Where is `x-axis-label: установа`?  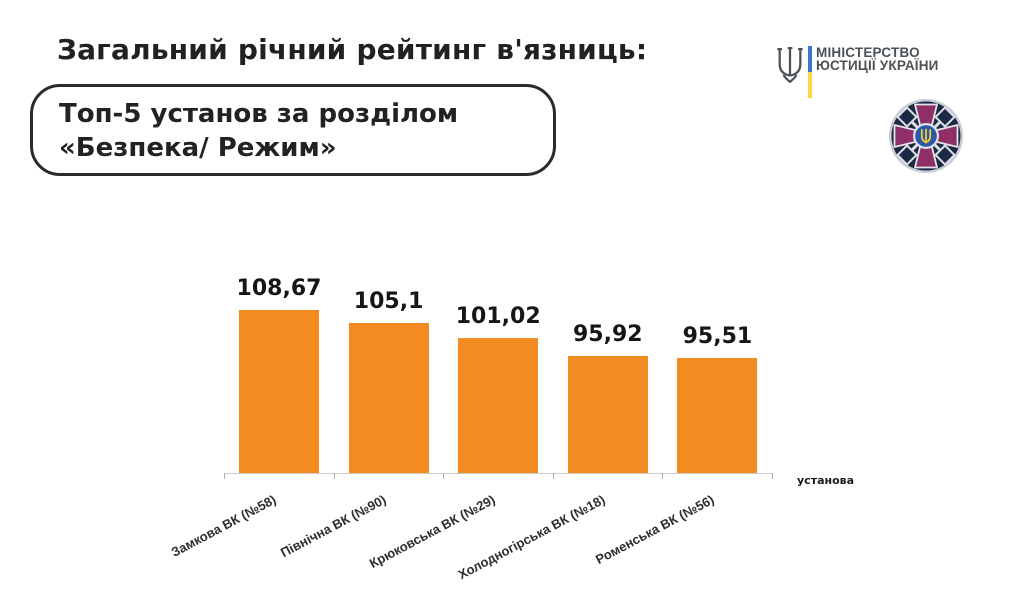
x-axis-label: установа is located at coordinates (826, 480).